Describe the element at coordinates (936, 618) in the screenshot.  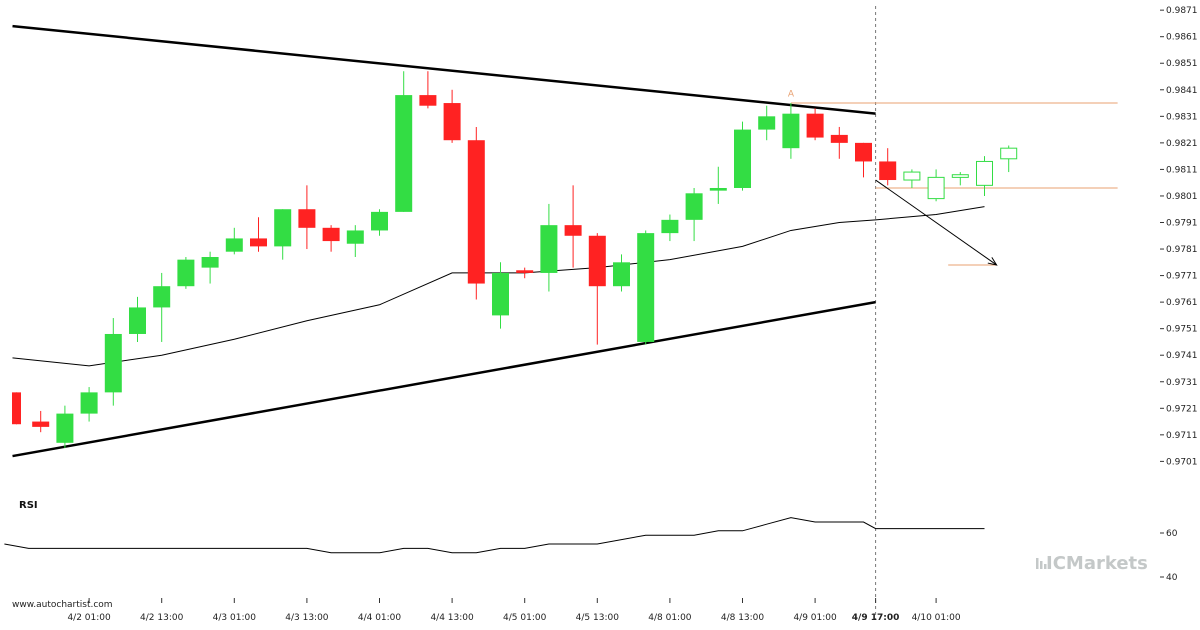
I see `x-tick-label: 4/10 01:00` at that location.